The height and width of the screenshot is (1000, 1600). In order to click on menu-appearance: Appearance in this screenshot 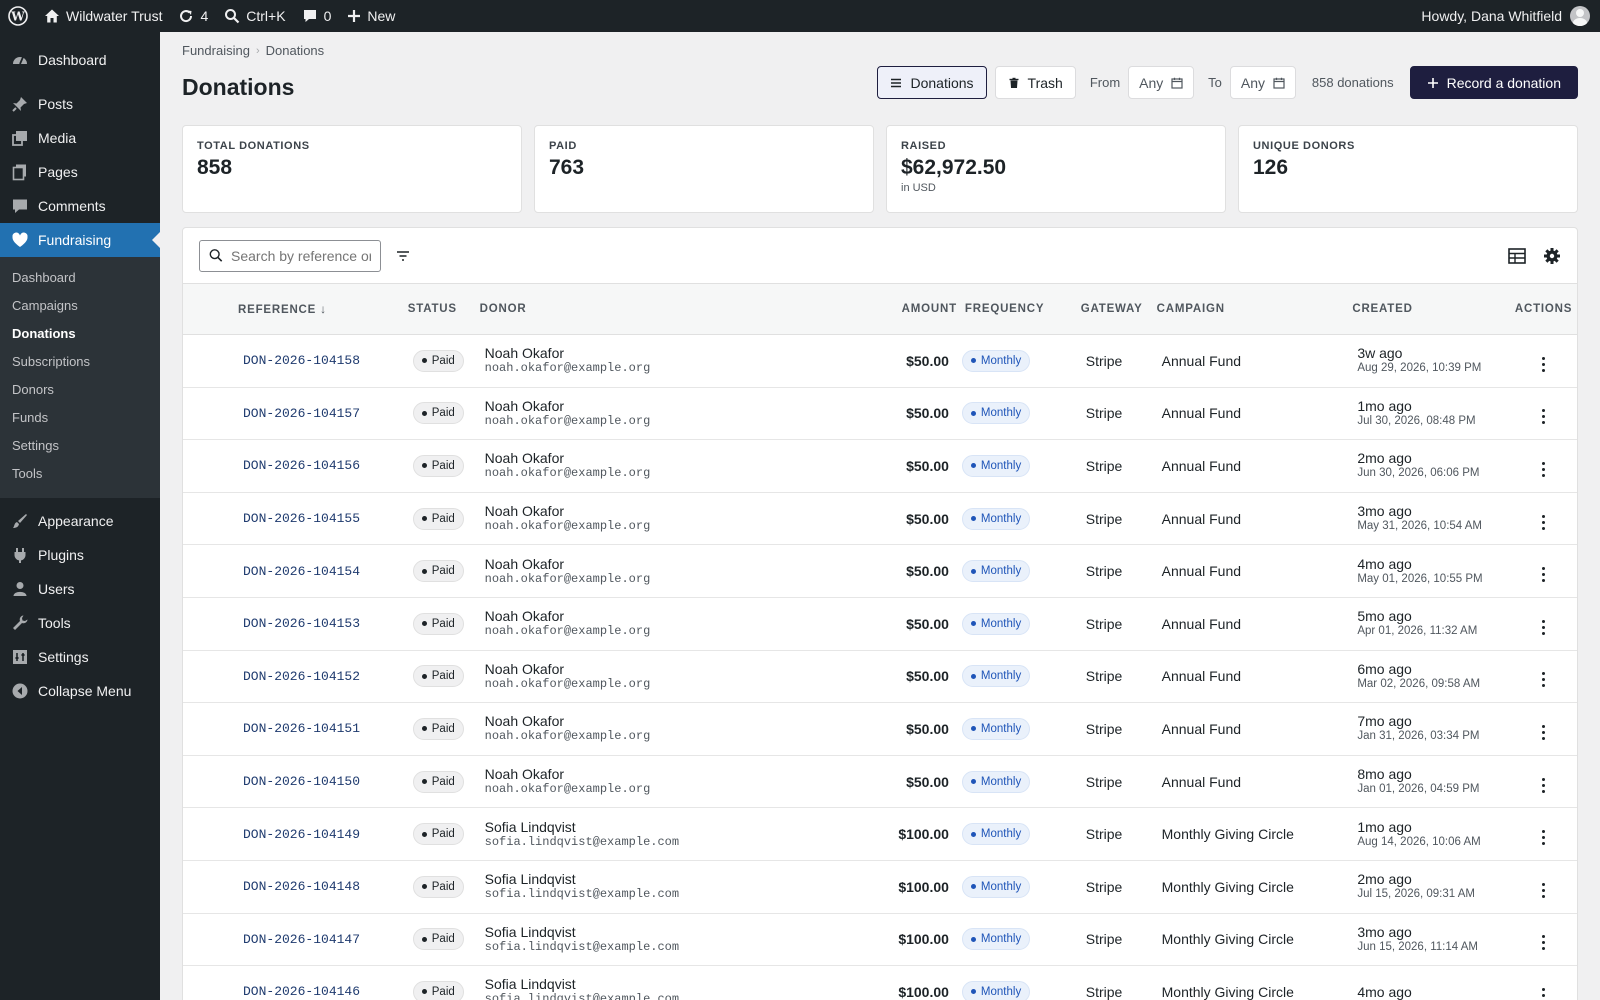, I will do `click(80, 521)`.